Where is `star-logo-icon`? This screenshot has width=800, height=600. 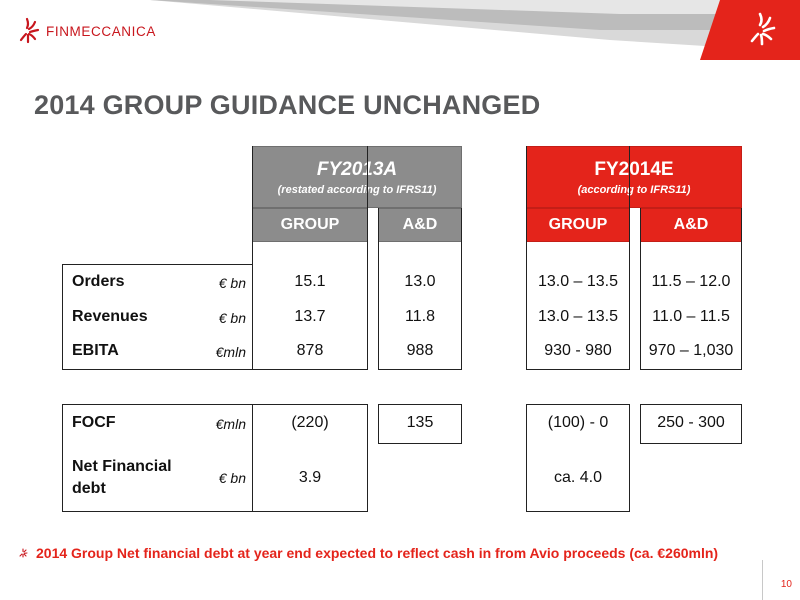 star-logo-icon is located at coordinates (763, 29).